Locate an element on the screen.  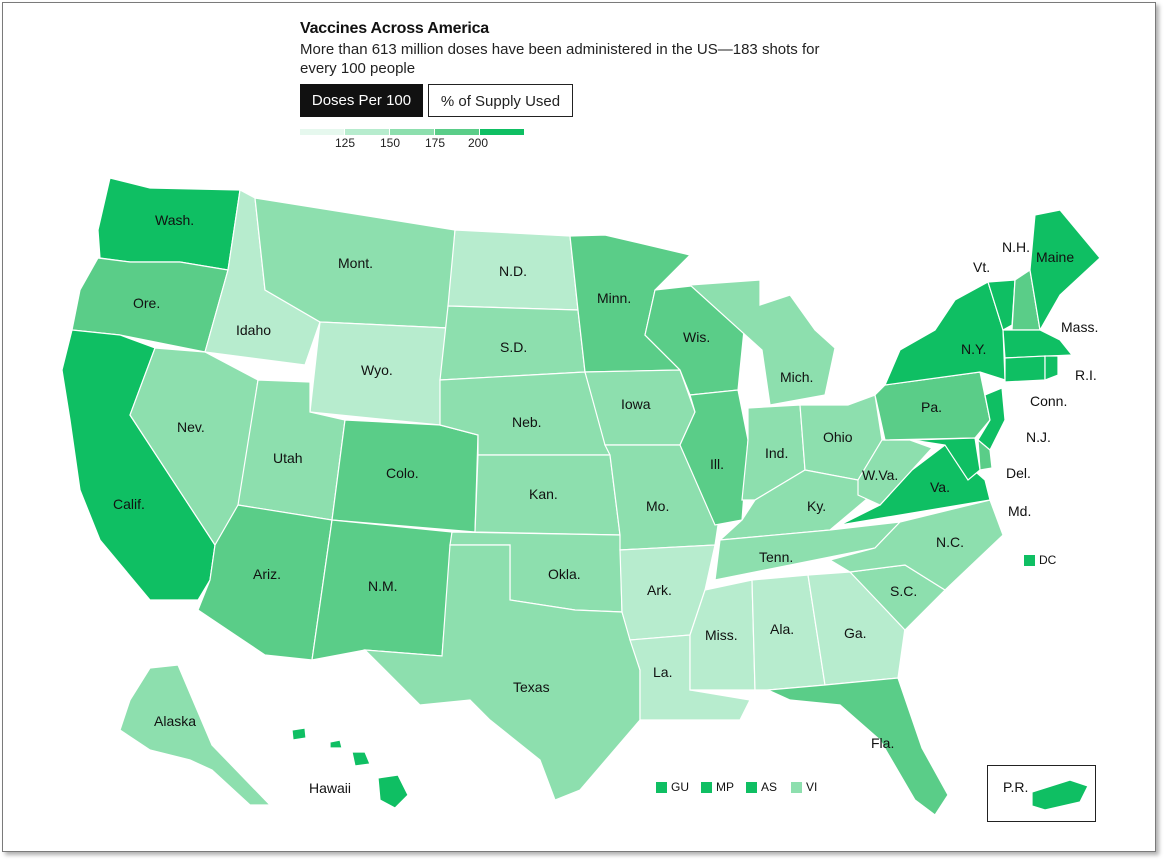
label-ca: Calif. is located at coordinates (129, 504).